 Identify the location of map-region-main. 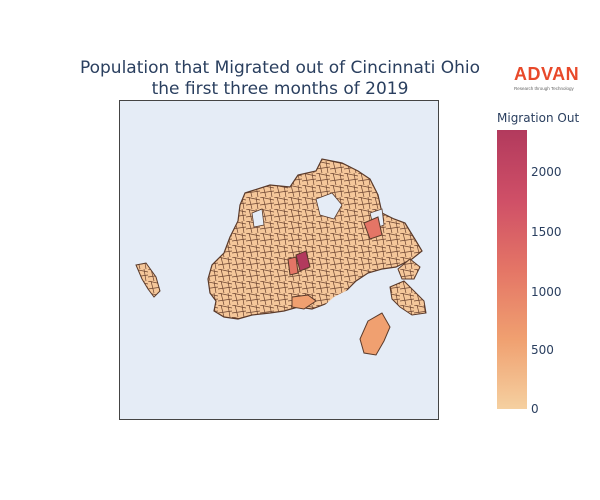
(315, 239).